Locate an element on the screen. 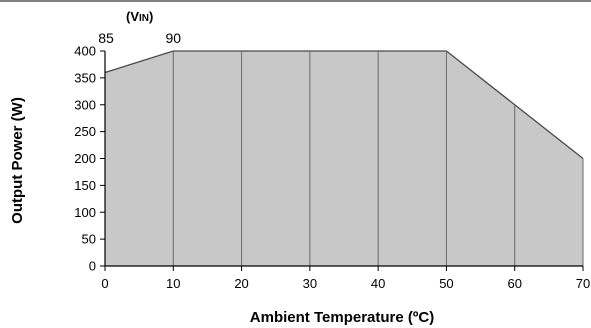  vin-annotation-title: (VIN) is located at coordinates (139, 16).